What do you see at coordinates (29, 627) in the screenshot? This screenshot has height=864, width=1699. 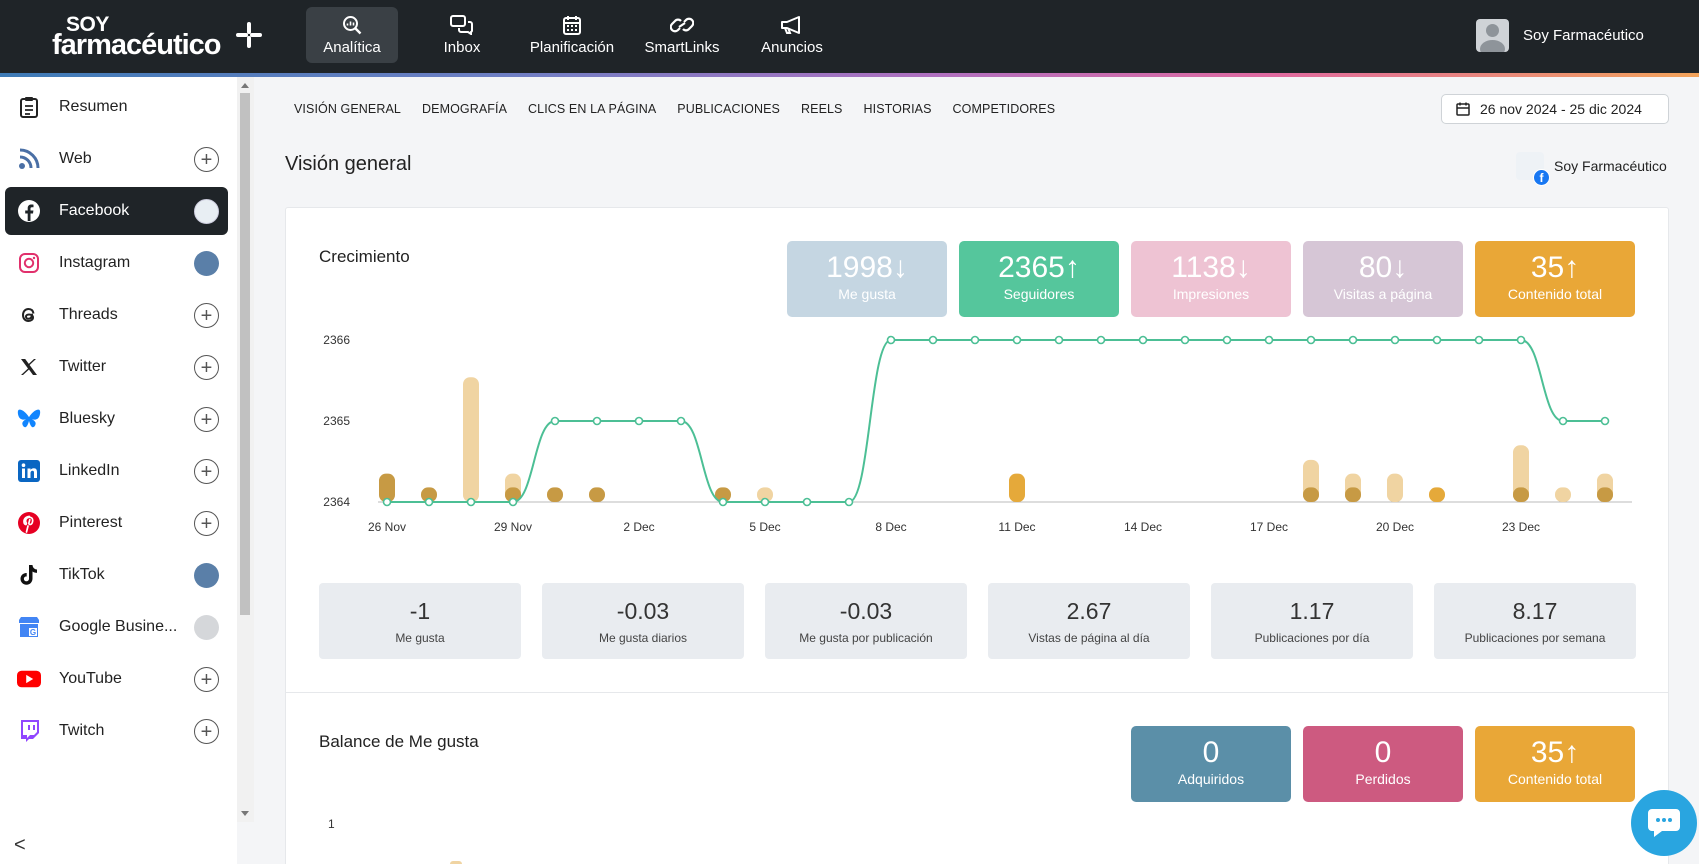 I see `google-business-icon: G` at bounding box center [29, 627].